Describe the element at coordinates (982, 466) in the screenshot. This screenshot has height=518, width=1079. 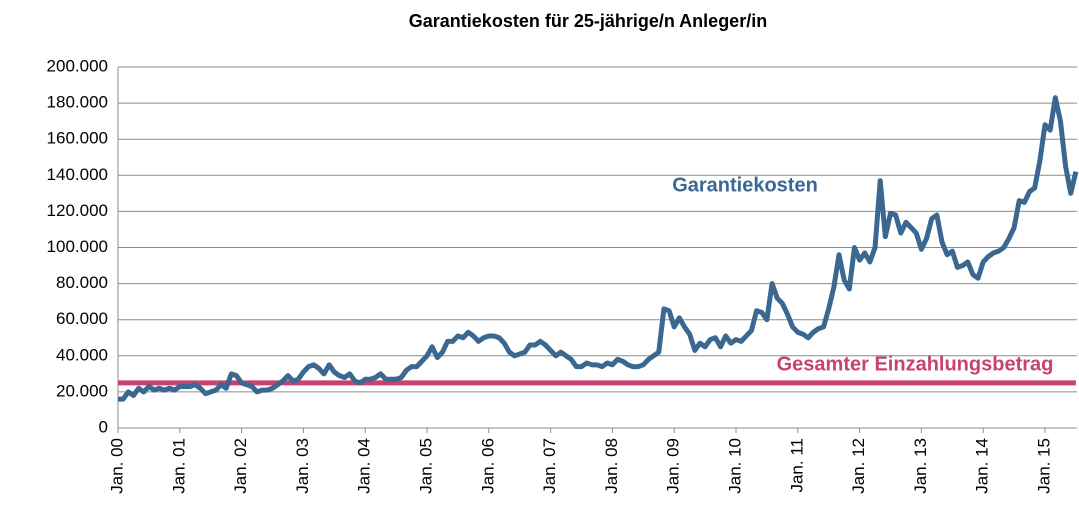
I see `x-tick-label: Jan. 14` at that location.